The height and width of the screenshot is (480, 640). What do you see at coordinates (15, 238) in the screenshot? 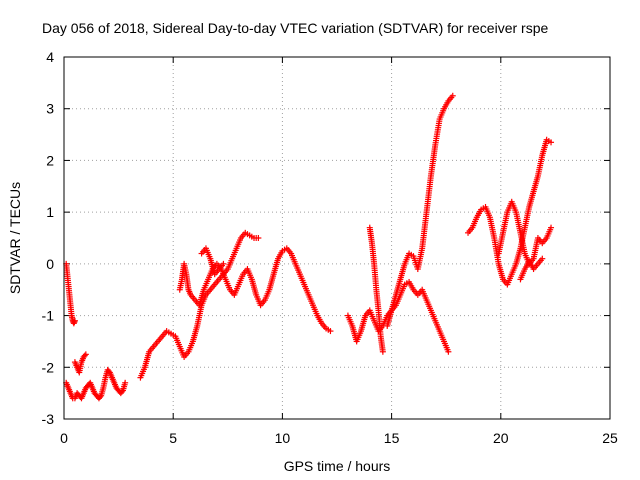
I see `y-axis-label: SDTVAR / TECUs` at bounding box center [15, 238].